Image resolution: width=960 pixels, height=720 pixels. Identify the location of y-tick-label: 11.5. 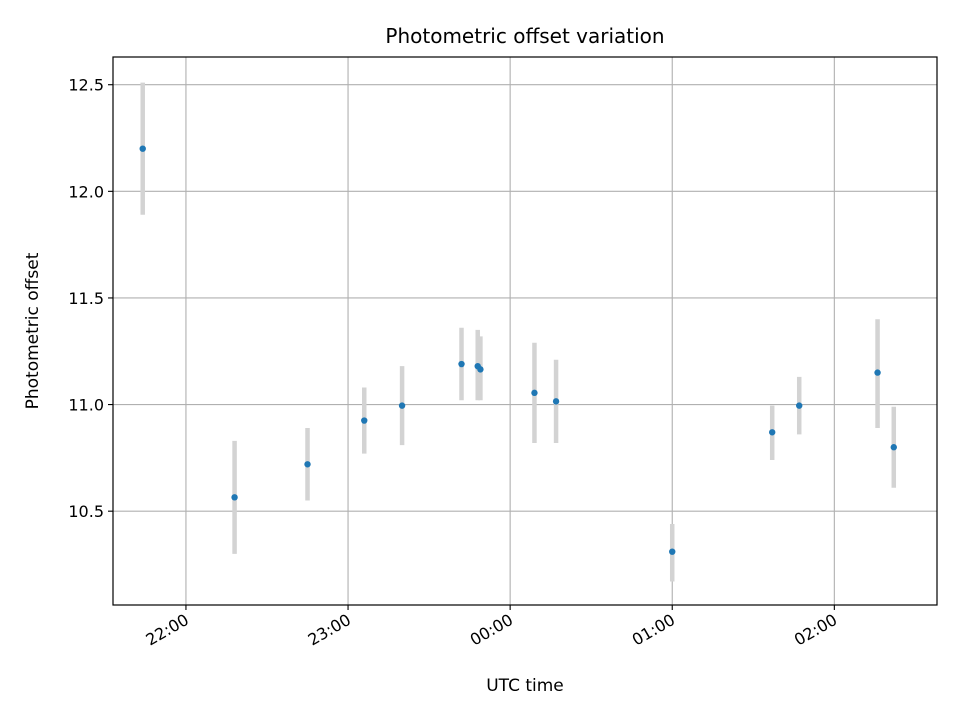
(86, 298).